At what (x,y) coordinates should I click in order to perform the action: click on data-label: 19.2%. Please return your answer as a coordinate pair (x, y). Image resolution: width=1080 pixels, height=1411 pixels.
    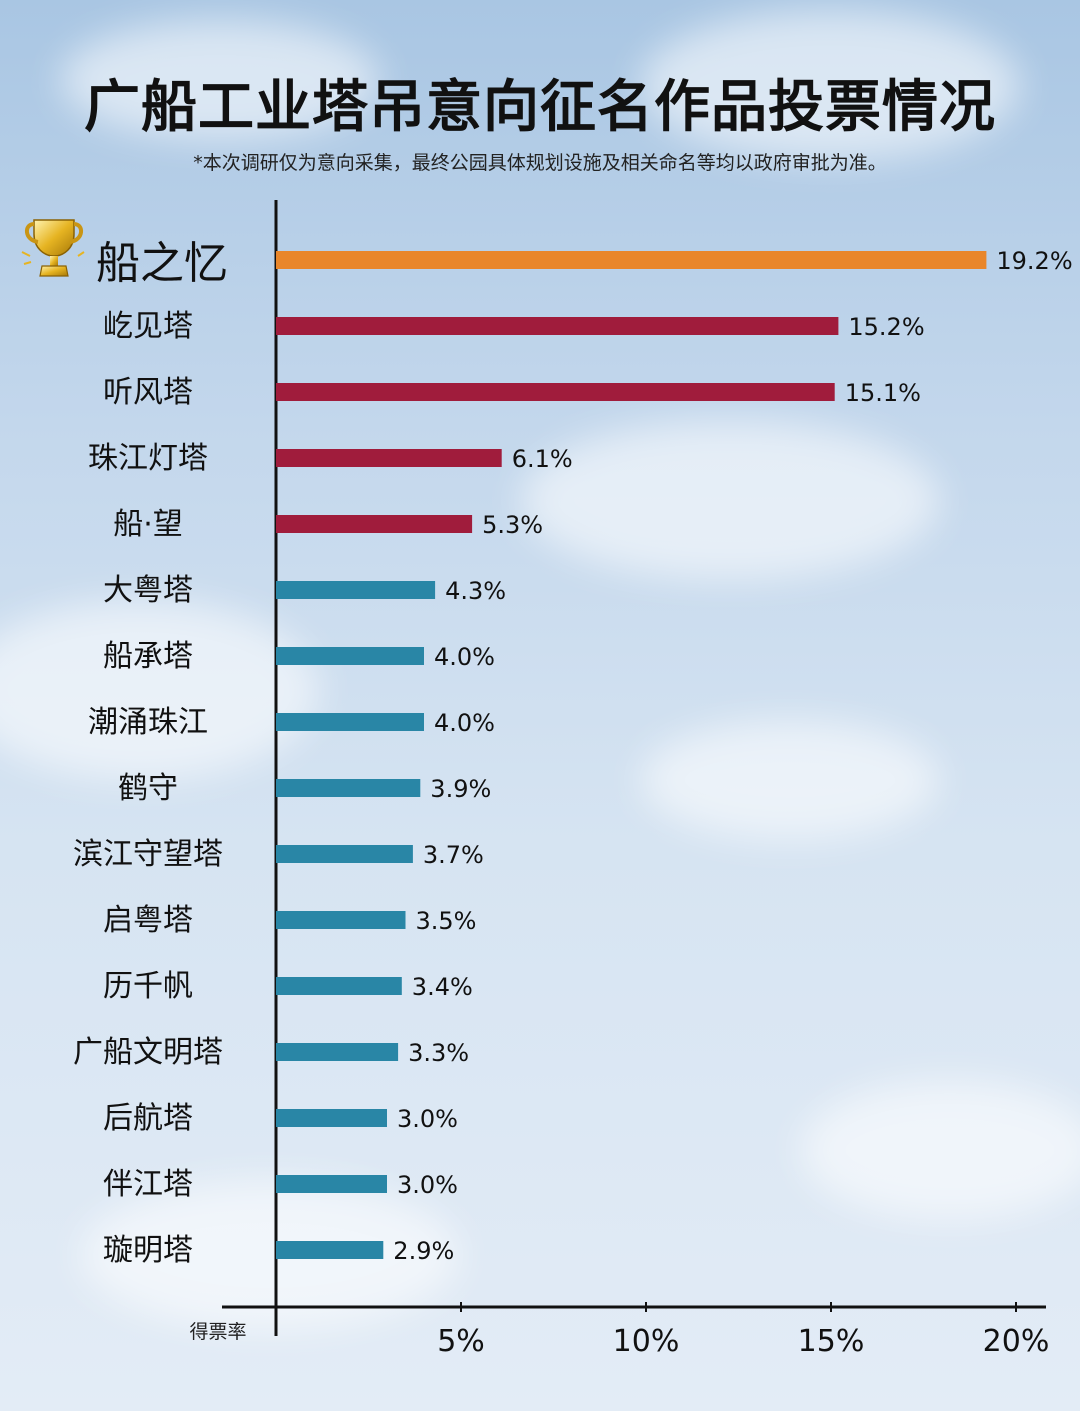
    Looking at the image, I should click on (1034, 261).